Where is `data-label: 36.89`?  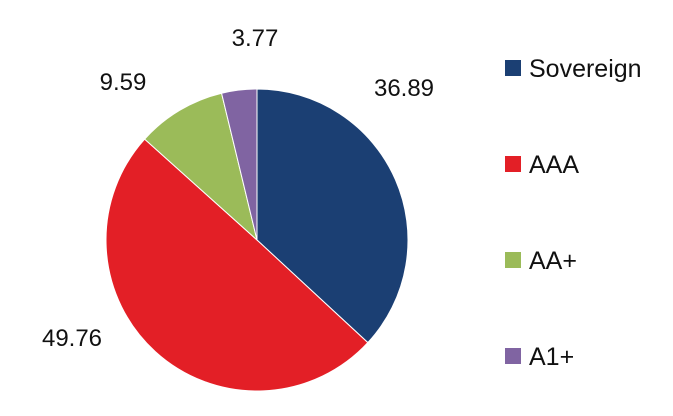 data-label: 36.89 is located at coordinates (404, 88).